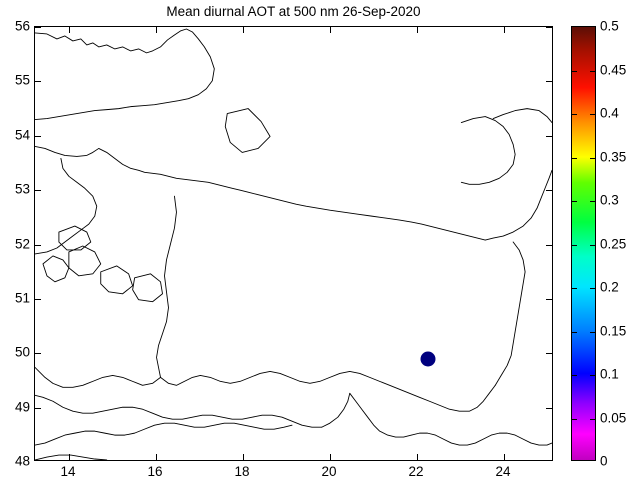 The height and width of the screenshot is (480, 640). Describe the element at coordinates (613, 69) in the screenshot. I see `colorbar-label-0.45: 0.45` at that location.